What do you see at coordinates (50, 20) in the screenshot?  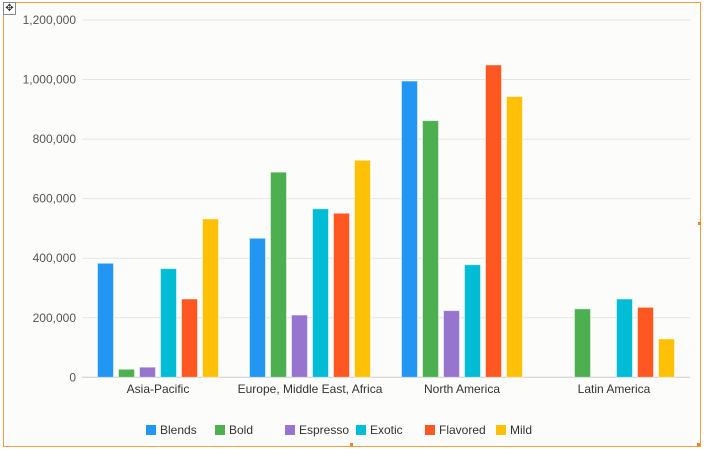 I see `y-tick-label: 1,200,000` at bounding box center [50, 20].